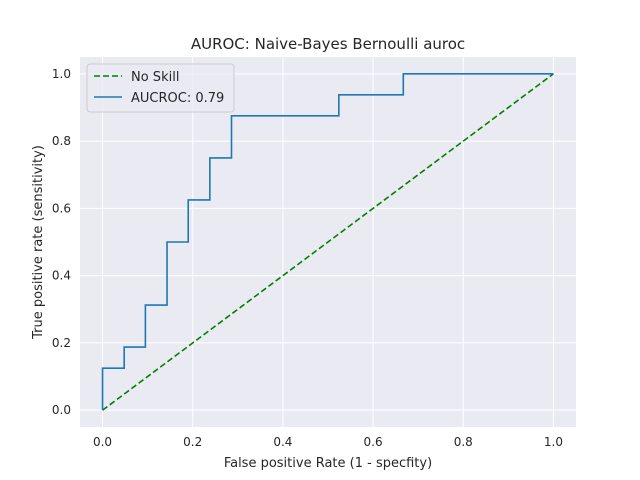  What do you see at coordinates (282, 442) in the screenshot?
I see `x-tick-label-2: 0.4` at bounding box center [282, 442].